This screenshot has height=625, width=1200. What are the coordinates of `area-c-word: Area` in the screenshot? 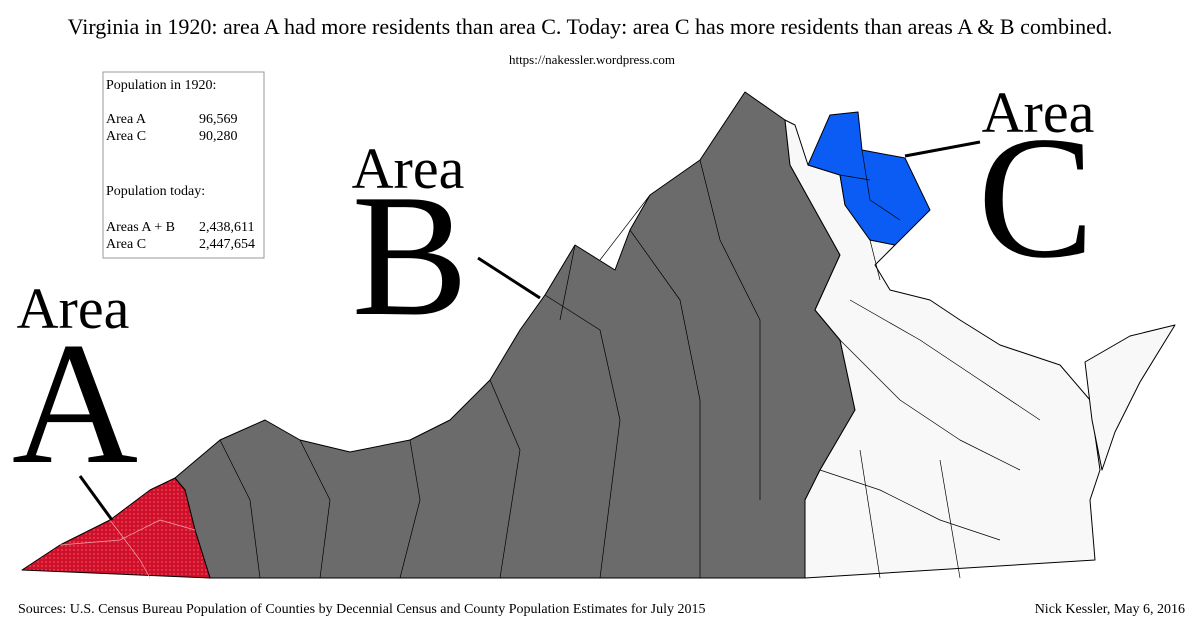 It's located at (1038, 112).